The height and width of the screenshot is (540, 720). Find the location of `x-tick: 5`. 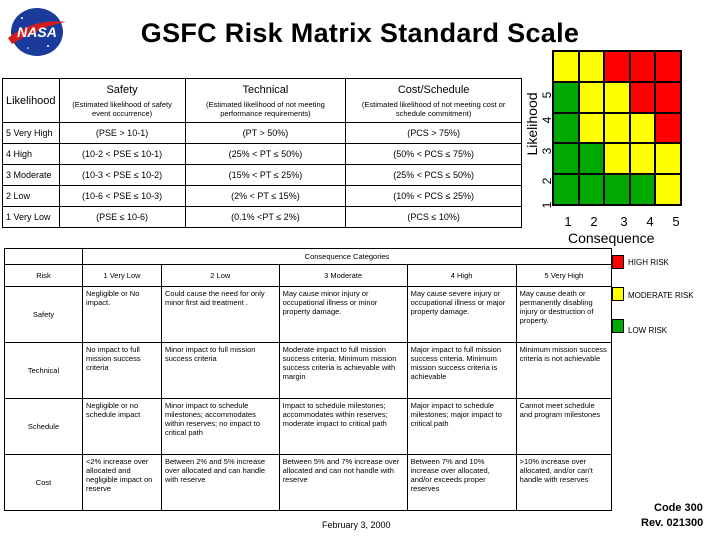

x-tick: 5 is located at coordinates (676, 221).